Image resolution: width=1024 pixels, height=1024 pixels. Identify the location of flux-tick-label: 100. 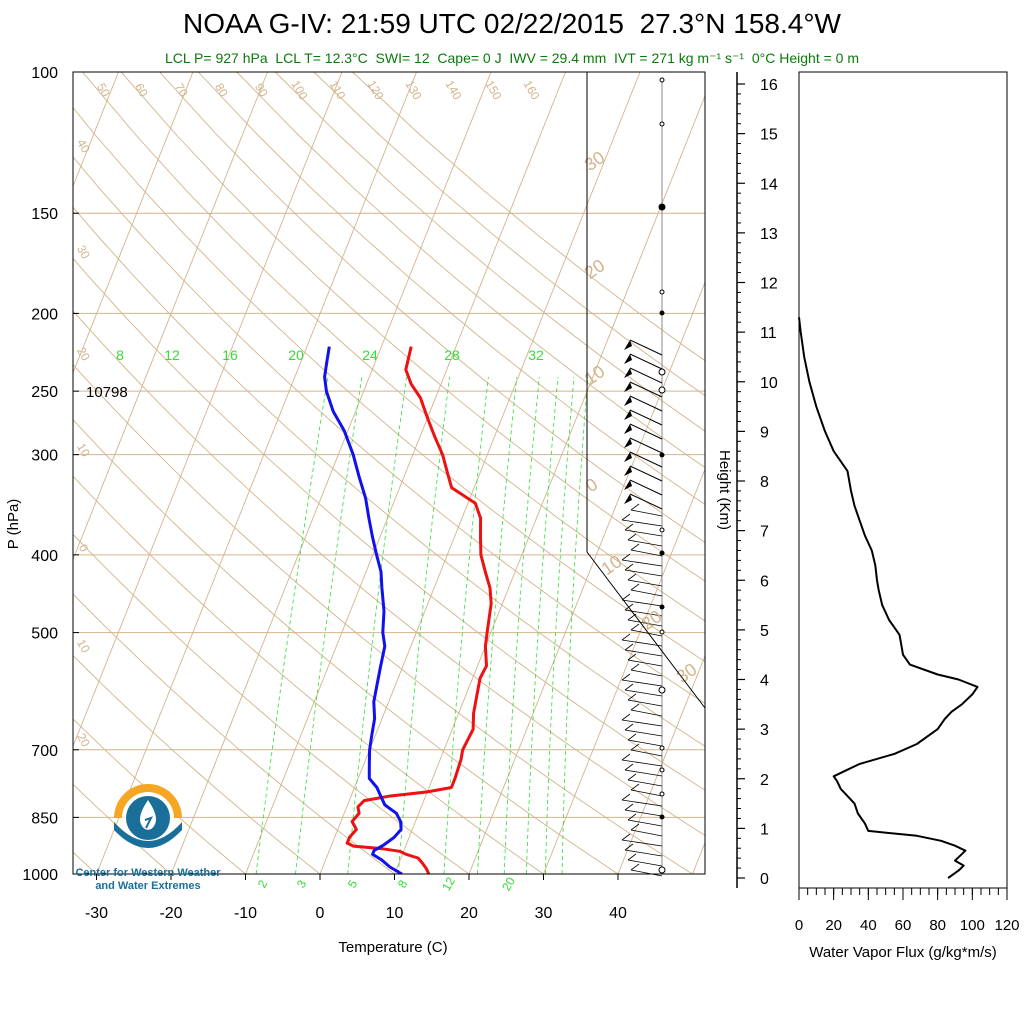
(972, 925).